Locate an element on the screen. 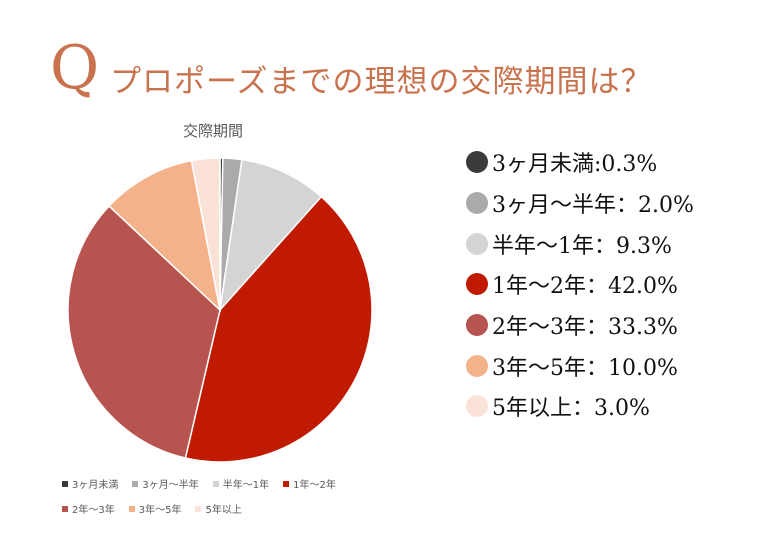 This screenshot has width=784, height=534. question-heading: プロポーズまでの理想の交際期間は？ is located at coordinates (381, 82).